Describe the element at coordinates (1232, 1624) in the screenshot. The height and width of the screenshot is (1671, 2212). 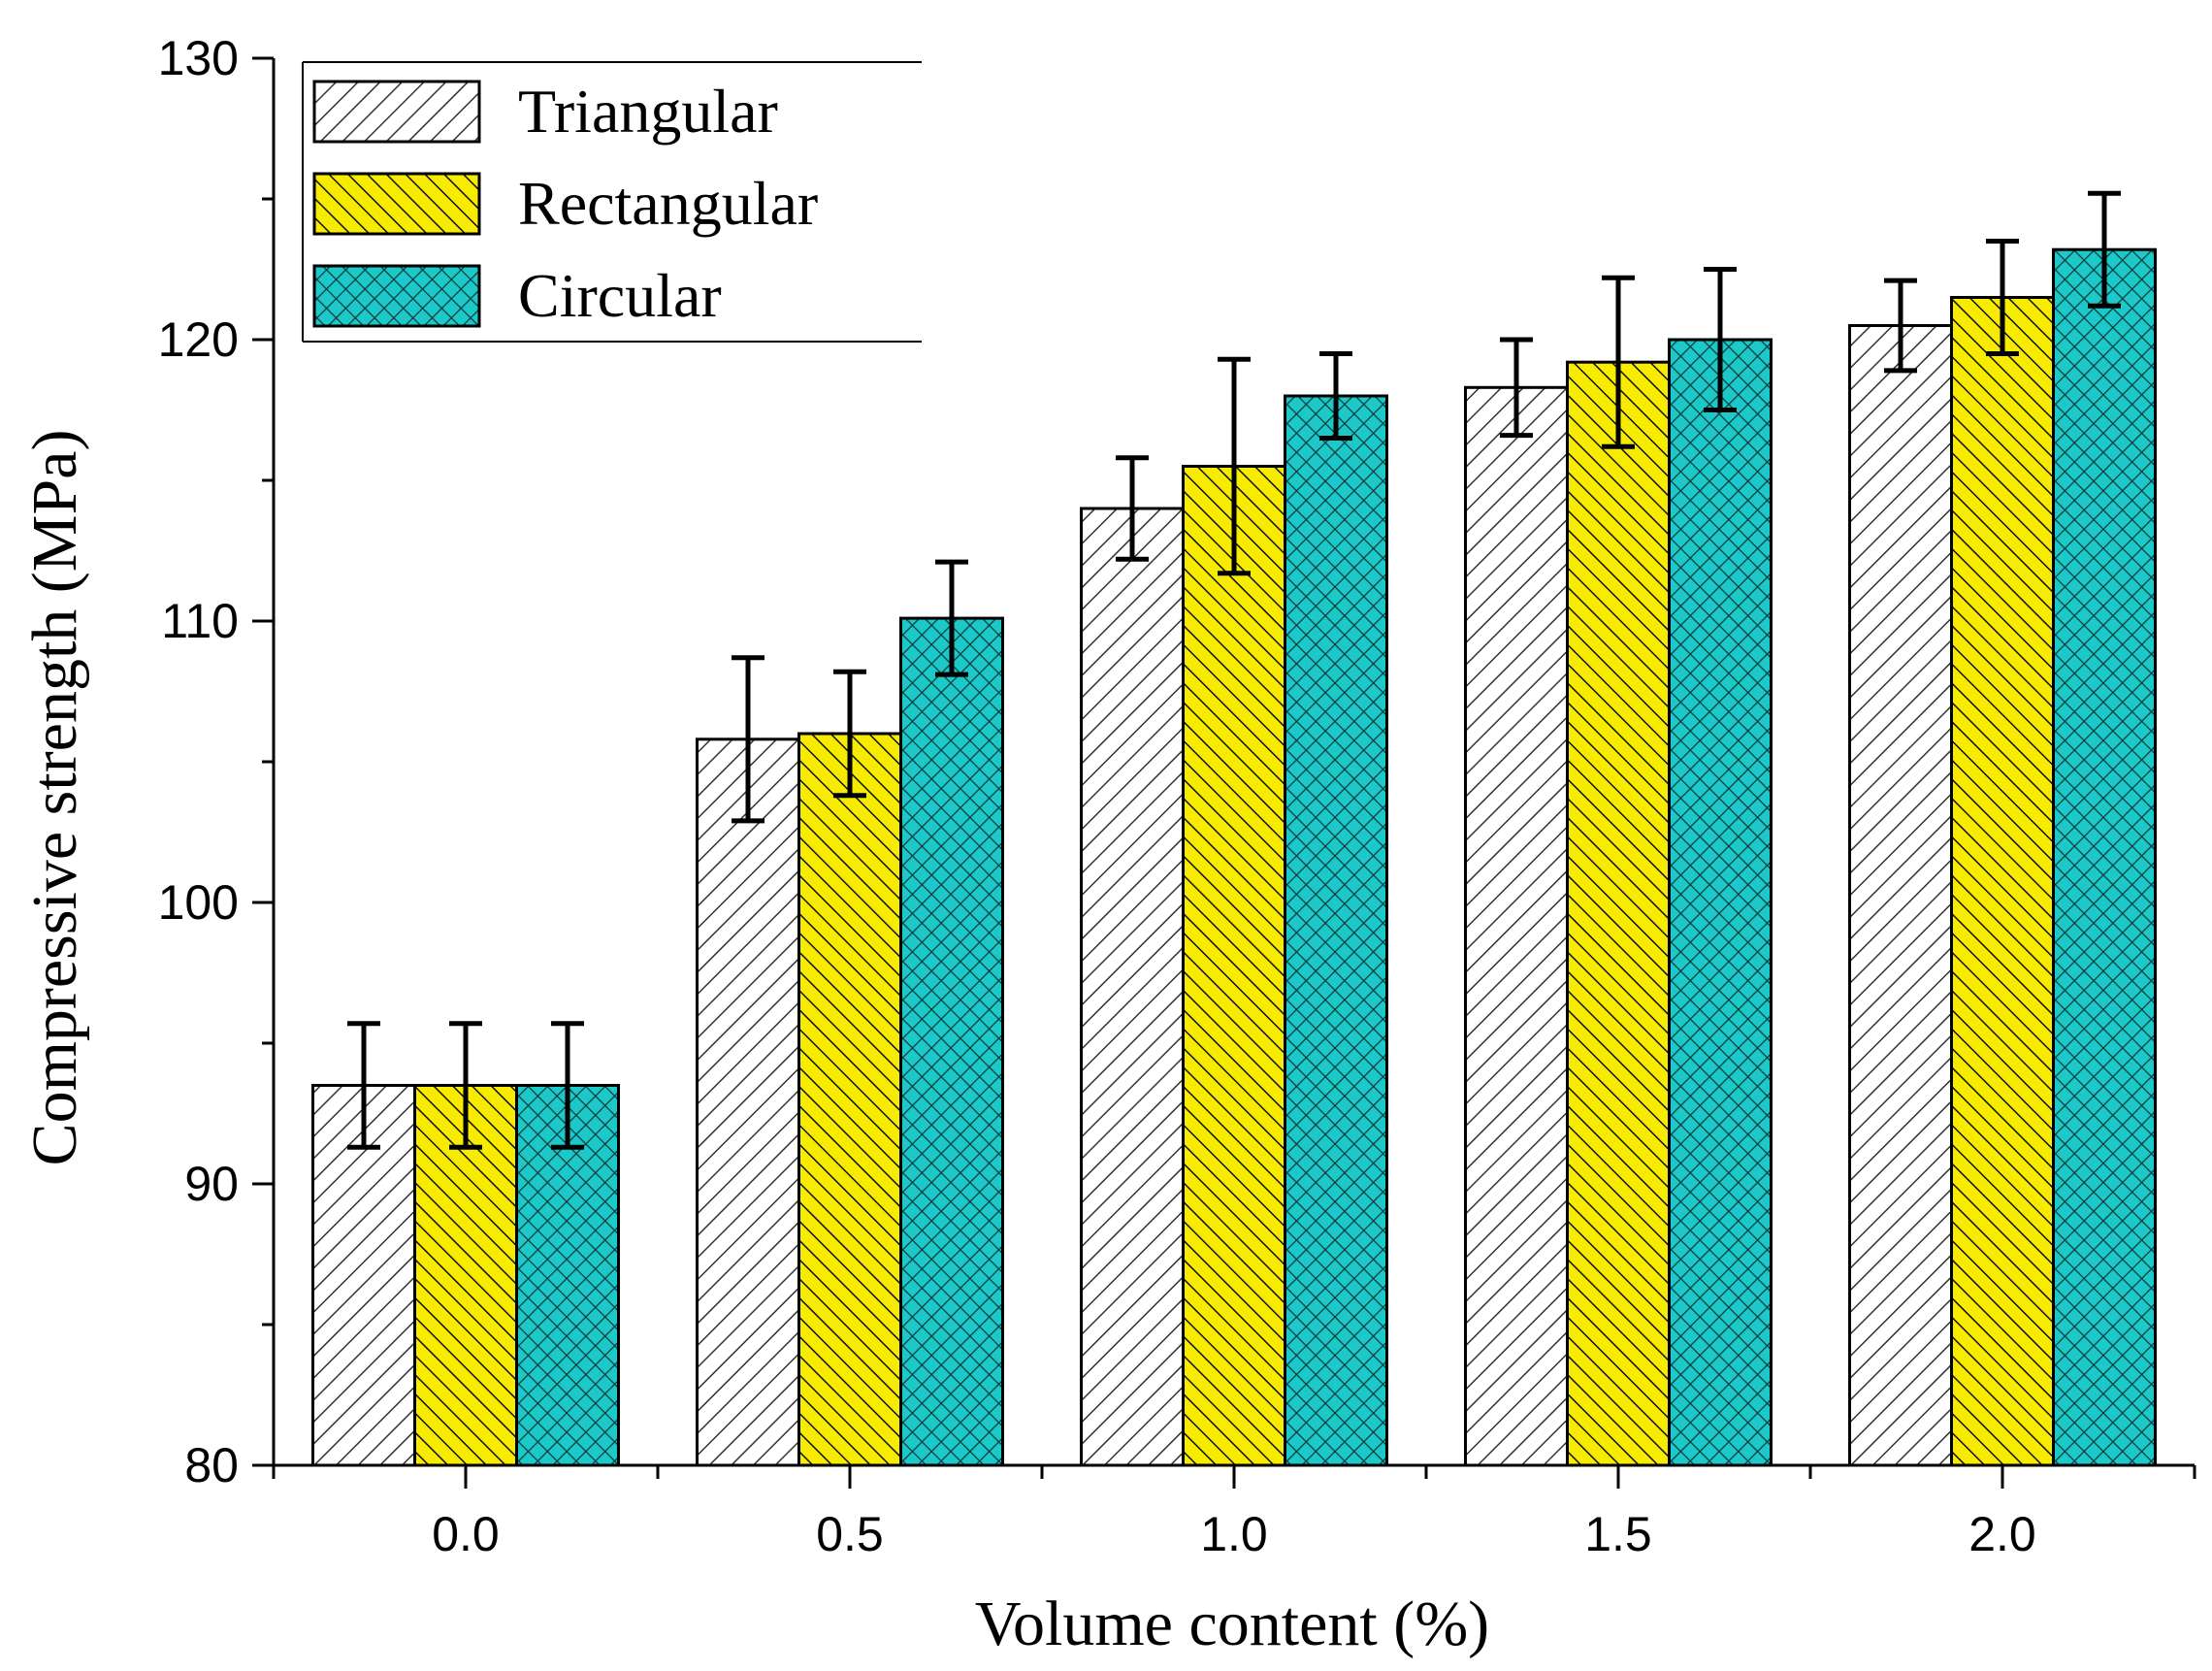
I see `x-axis-title: Volume content (%)` at that location.